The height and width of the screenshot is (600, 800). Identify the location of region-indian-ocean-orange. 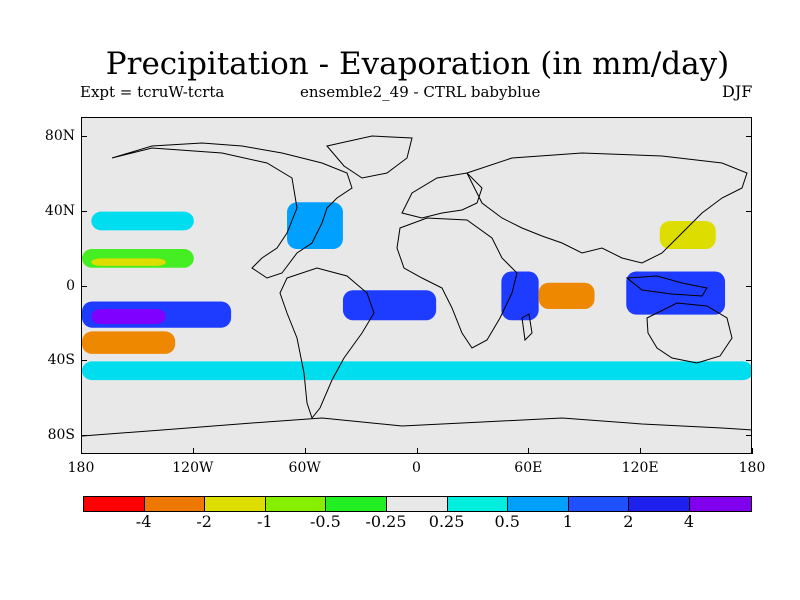
(566, 295).